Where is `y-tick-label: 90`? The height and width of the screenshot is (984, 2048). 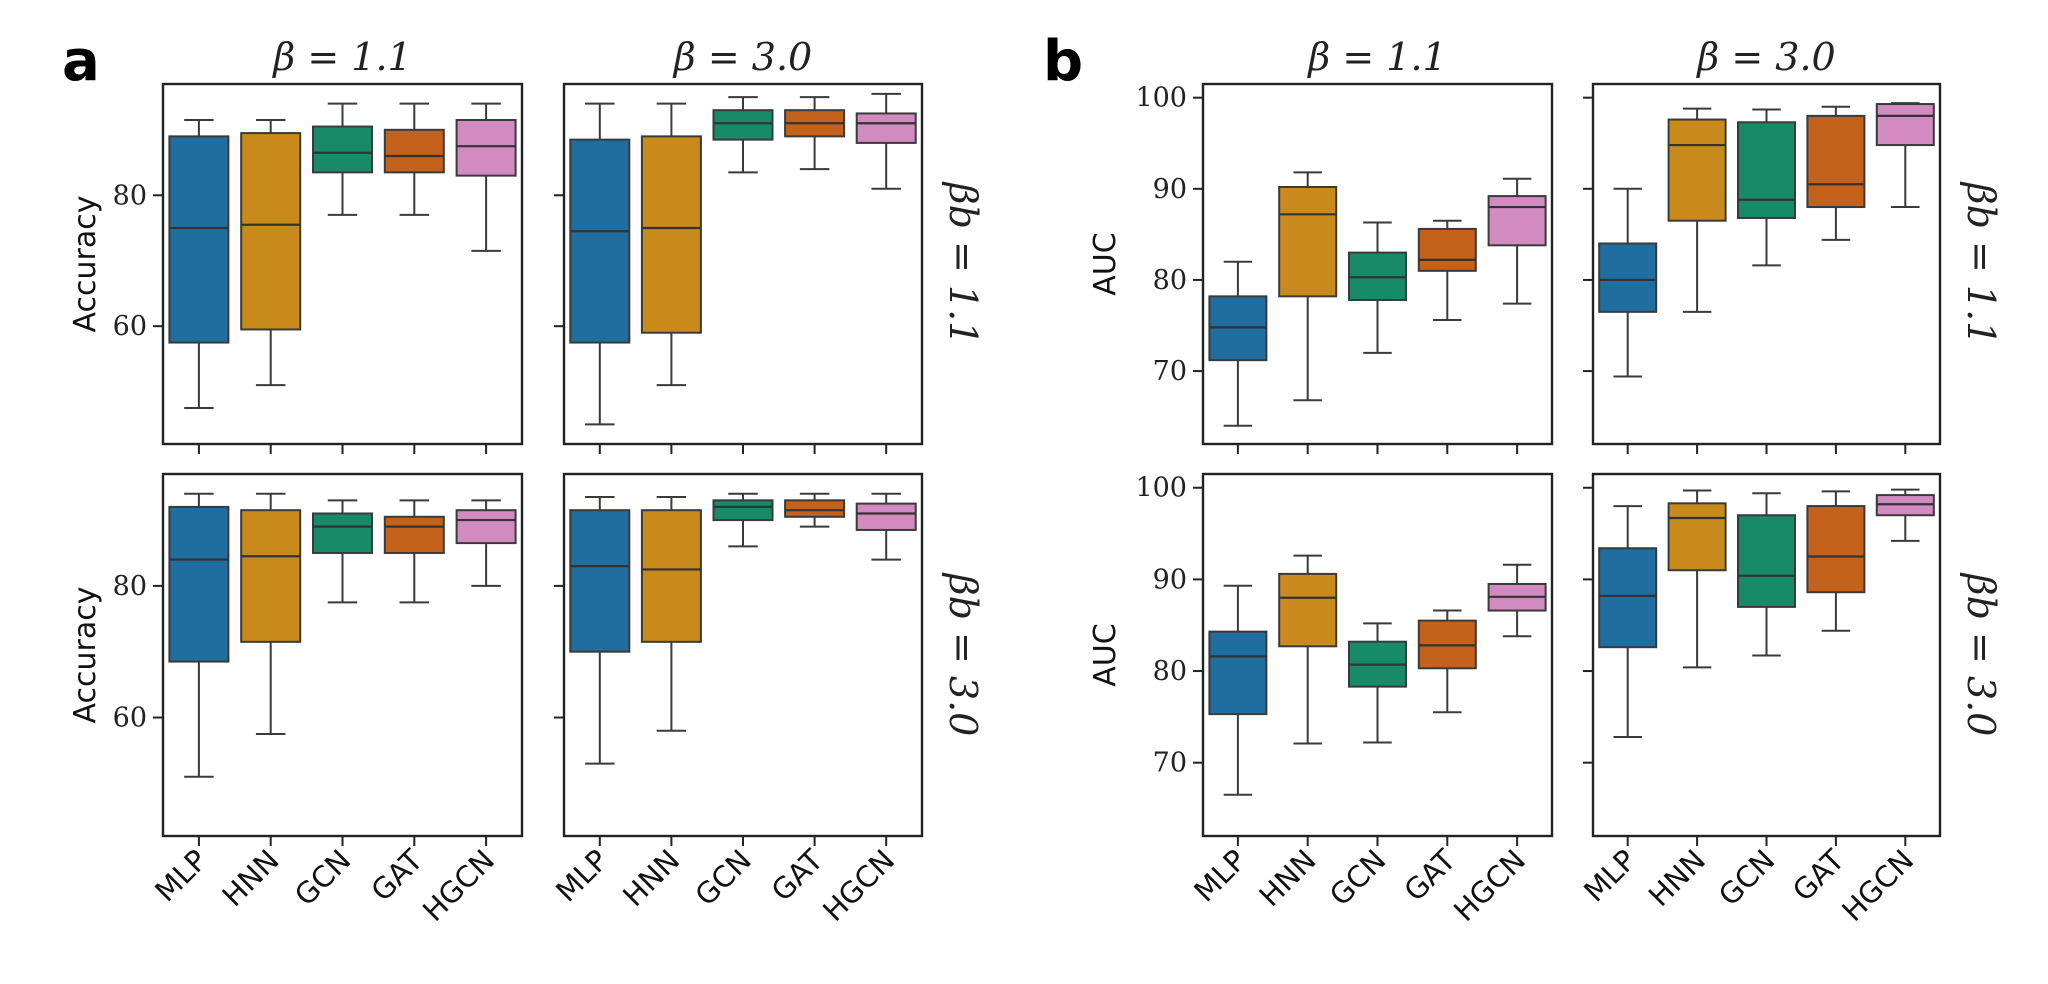 y-tick-label: 90 is located at coordinates (1170, 579).